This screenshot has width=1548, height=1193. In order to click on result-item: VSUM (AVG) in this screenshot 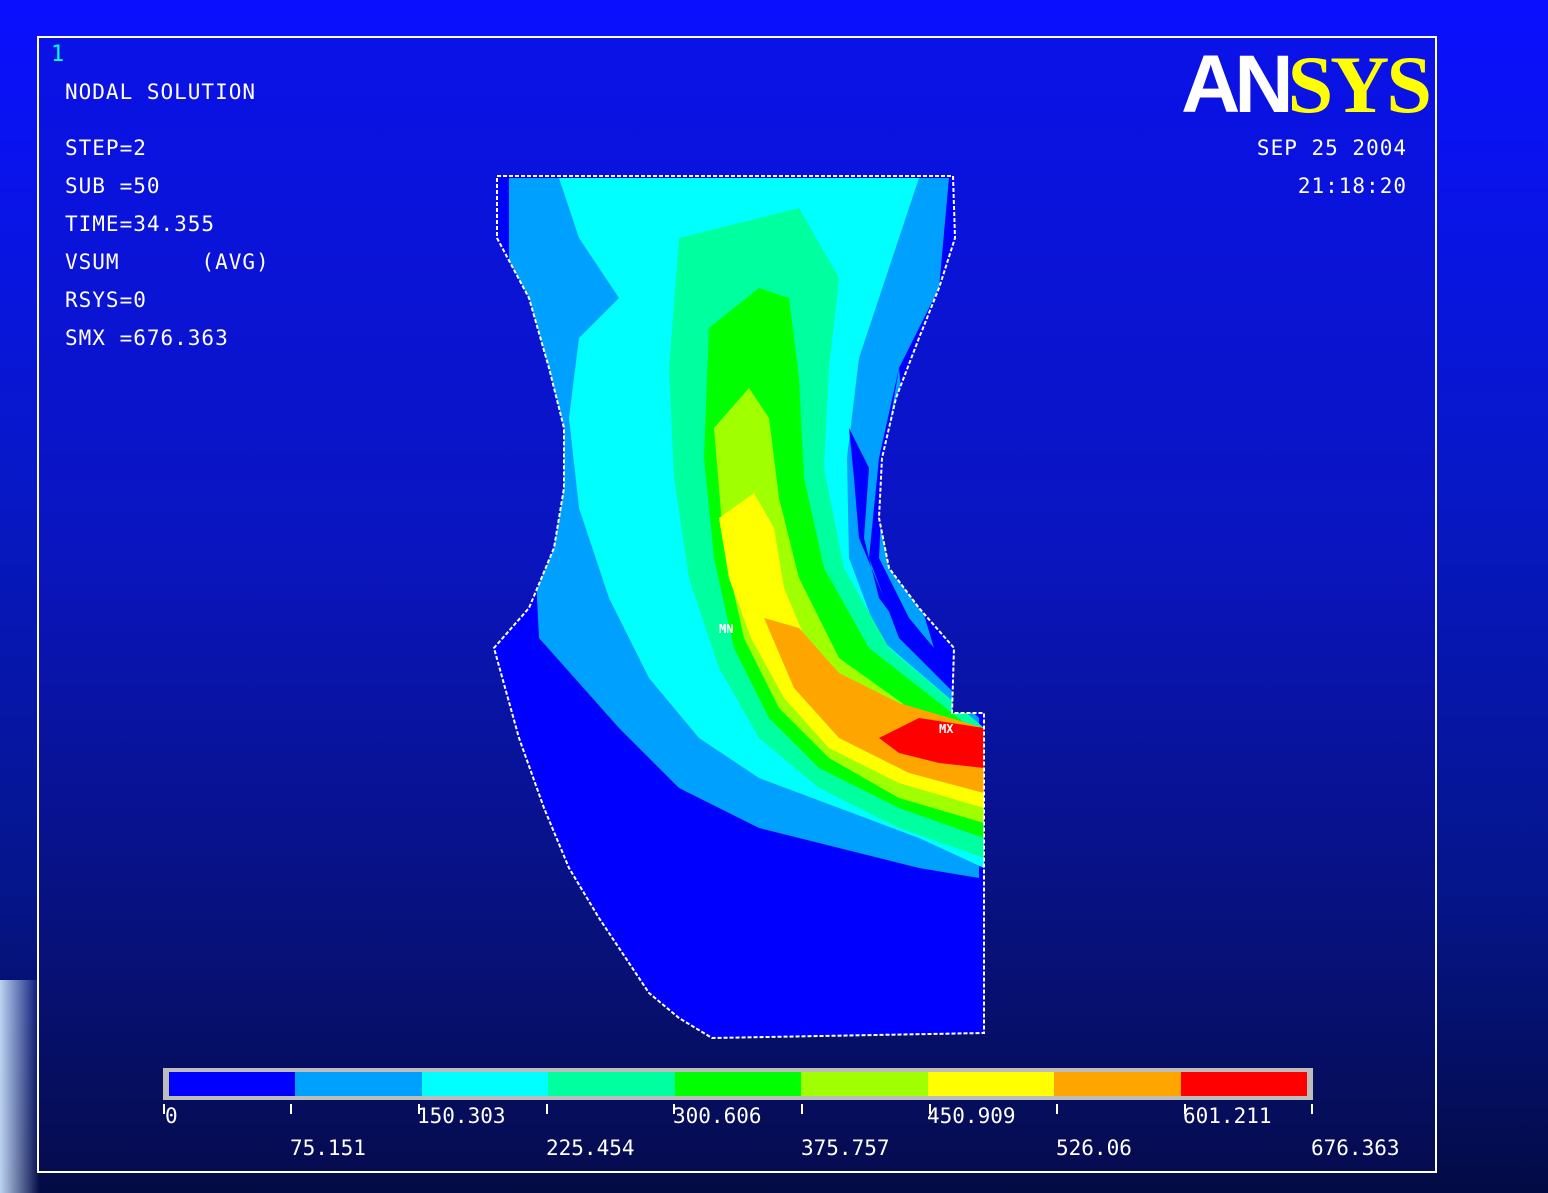, I will do `click(167, 262)`.